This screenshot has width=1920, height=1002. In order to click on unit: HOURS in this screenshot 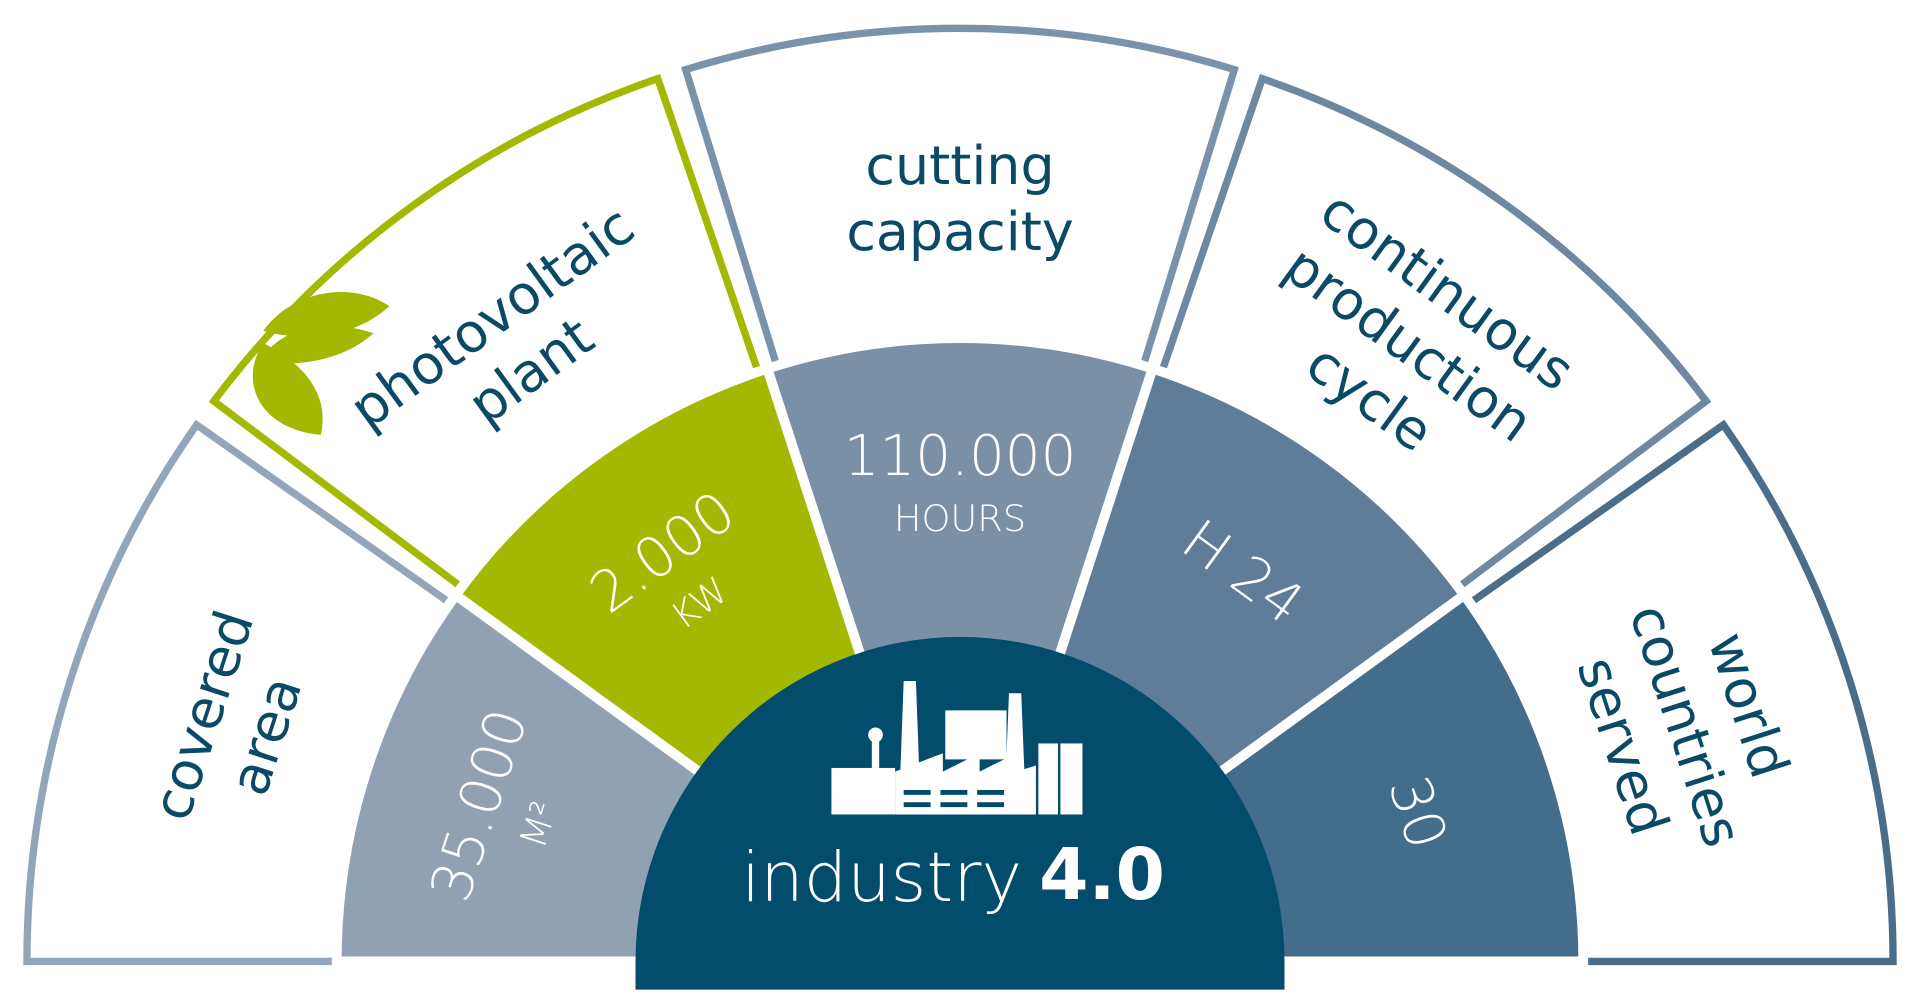, I will do `click(960, 518)`.